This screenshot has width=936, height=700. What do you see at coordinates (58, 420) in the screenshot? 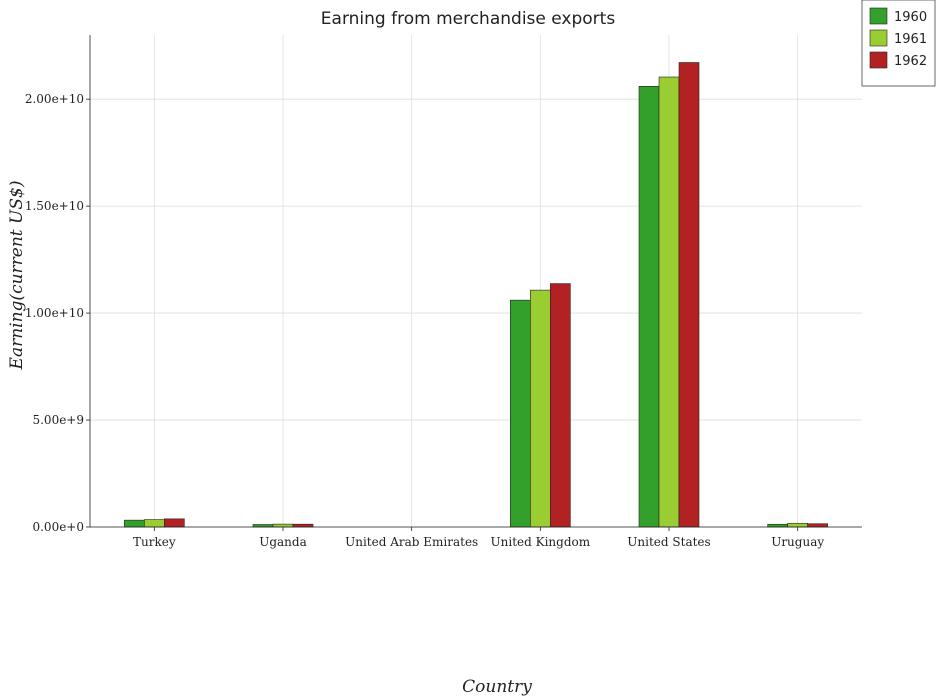
I see `y-tick-label: 5.00e+9` at bounding box center [58, 420].